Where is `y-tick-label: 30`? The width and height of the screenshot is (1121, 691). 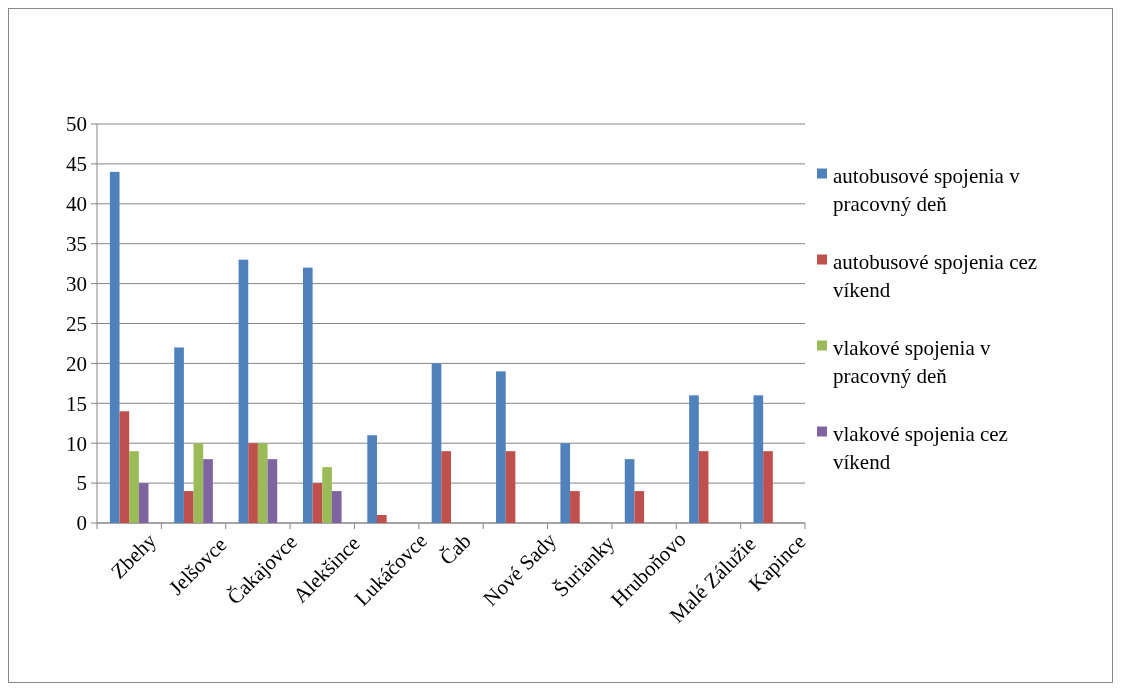
y-tick-label: 30 is located at coordinates (76, 283).